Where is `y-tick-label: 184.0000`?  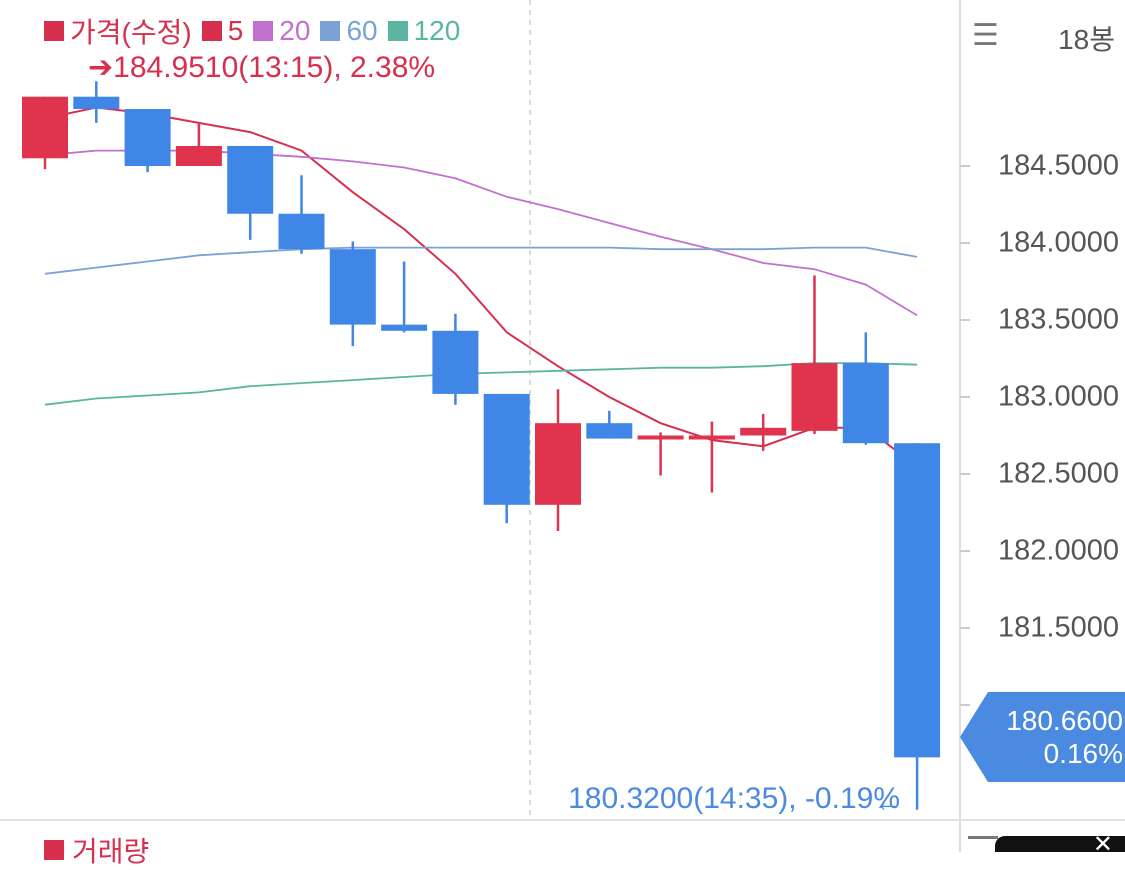 y-tick-label: 184.0000 is located at coordinates (1058, 242).